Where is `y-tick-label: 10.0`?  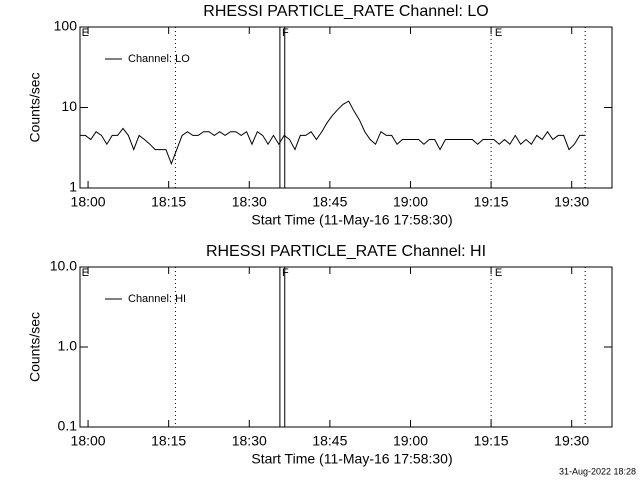 y-tick-label: 10.0 is located at coordinates (63, 266).